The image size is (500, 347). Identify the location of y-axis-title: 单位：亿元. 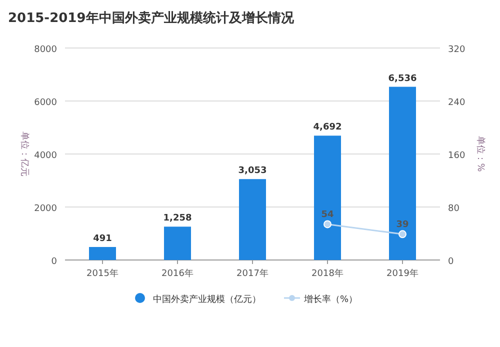
(24, 154).